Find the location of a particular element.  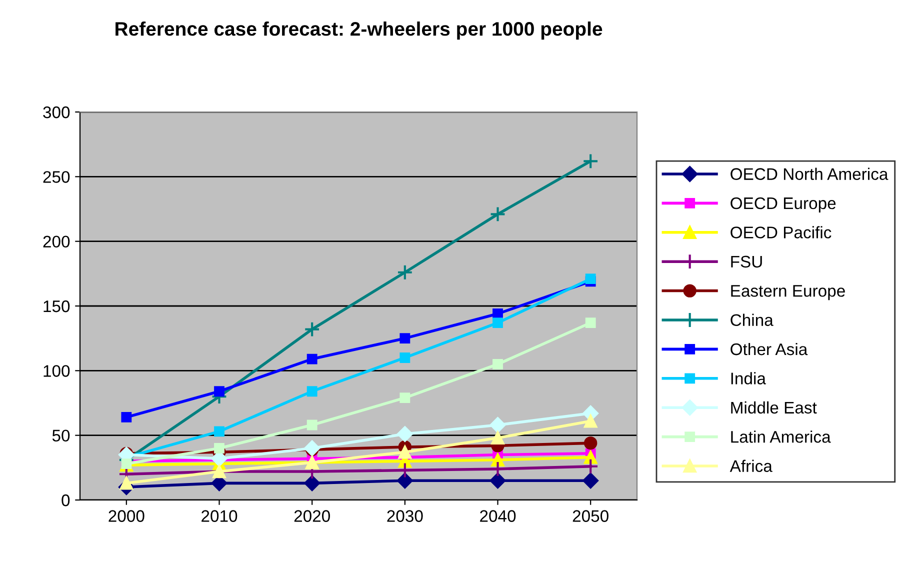

chart-title: Reference case forecast: 2-wheelers per 1000 people is located at coordinates (359, 31).